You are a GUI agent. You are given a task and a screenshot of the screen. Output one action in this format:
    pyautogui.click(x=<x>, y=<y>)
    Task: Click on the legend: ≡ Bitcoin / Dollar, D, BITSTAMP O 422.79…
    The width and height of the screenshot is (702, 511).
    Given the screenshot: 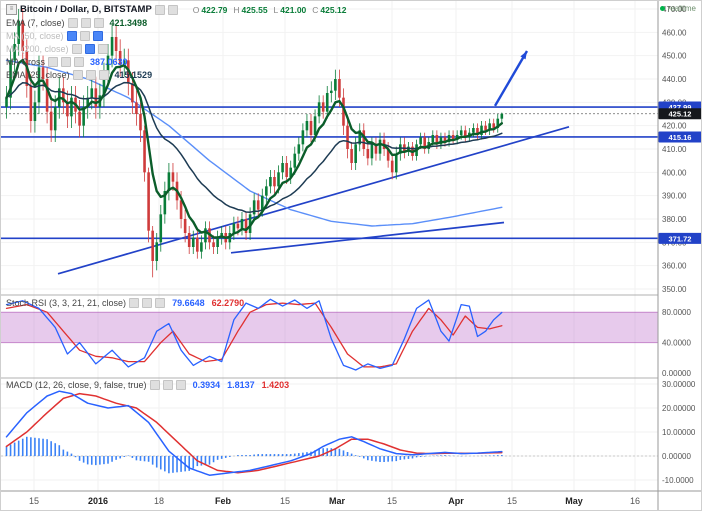 What is the action you would take?
    pyautogui.click(x=176, y=42)
    